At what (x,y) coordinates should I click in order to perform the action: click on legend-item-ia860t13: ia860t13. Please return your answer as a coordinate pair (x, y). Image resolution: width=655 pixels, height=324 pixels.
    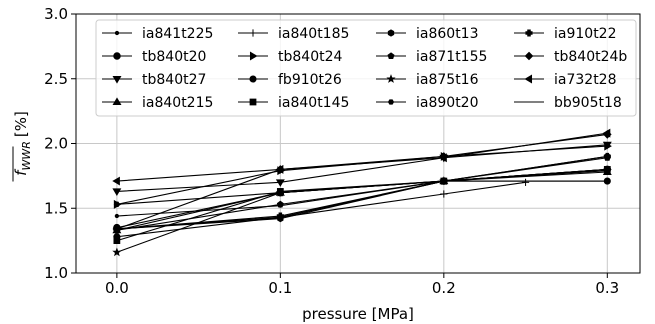
    Looking at the image, I should click on (427, 34).